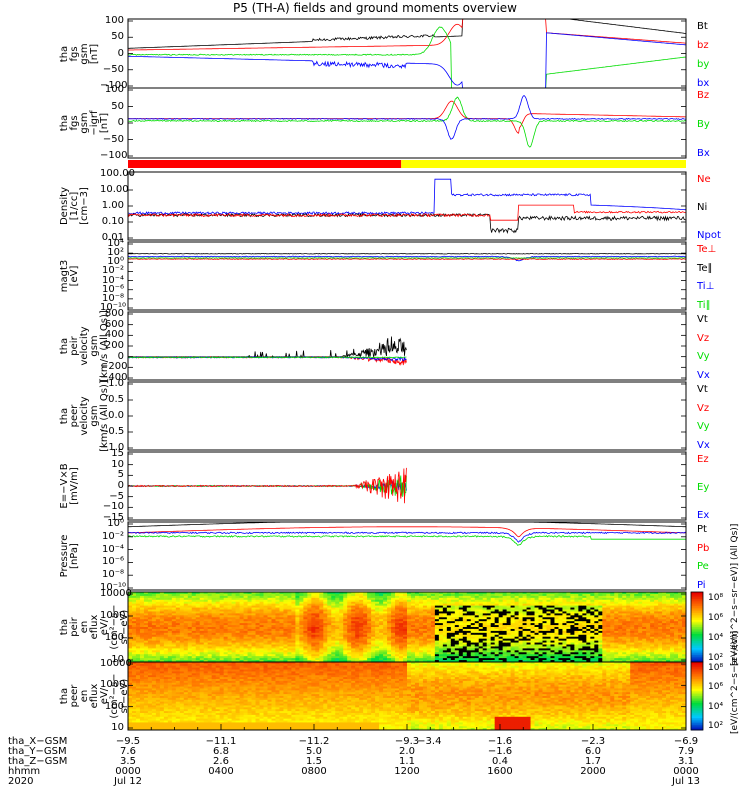 This screenshot has width=750, height=800. What do you see at coordinates (407, 540) in the screenshot?
I see `pressure-pe-line` at bounding box center [407, 540].